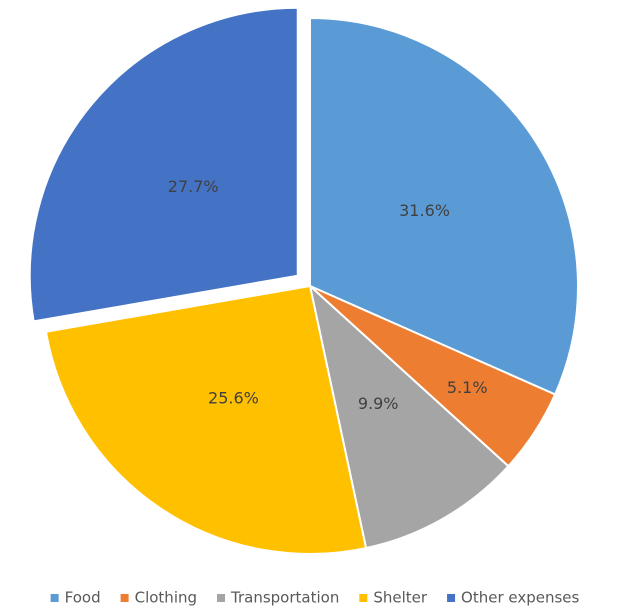  I want to click on legend-label: Transportation, so click(284, 598).